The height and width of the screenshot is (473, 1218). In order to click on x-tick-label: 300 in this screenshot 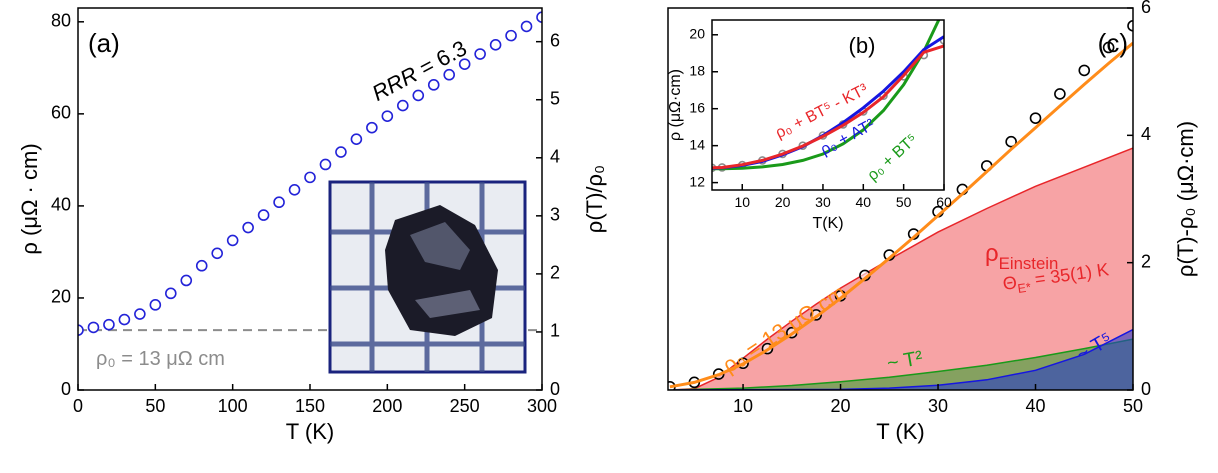, I will do `click(542, 406)`.